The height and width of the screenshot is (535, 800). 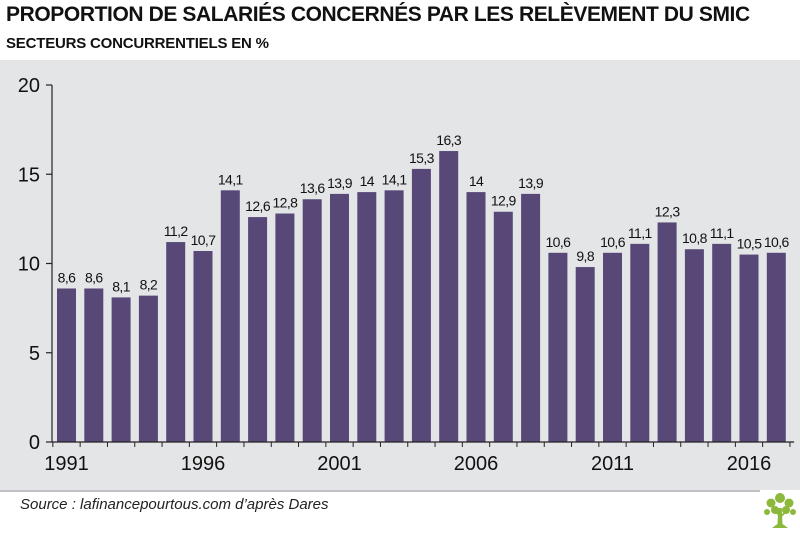 I want to click on y-tick-label: 0, so click(x=34, y=443).